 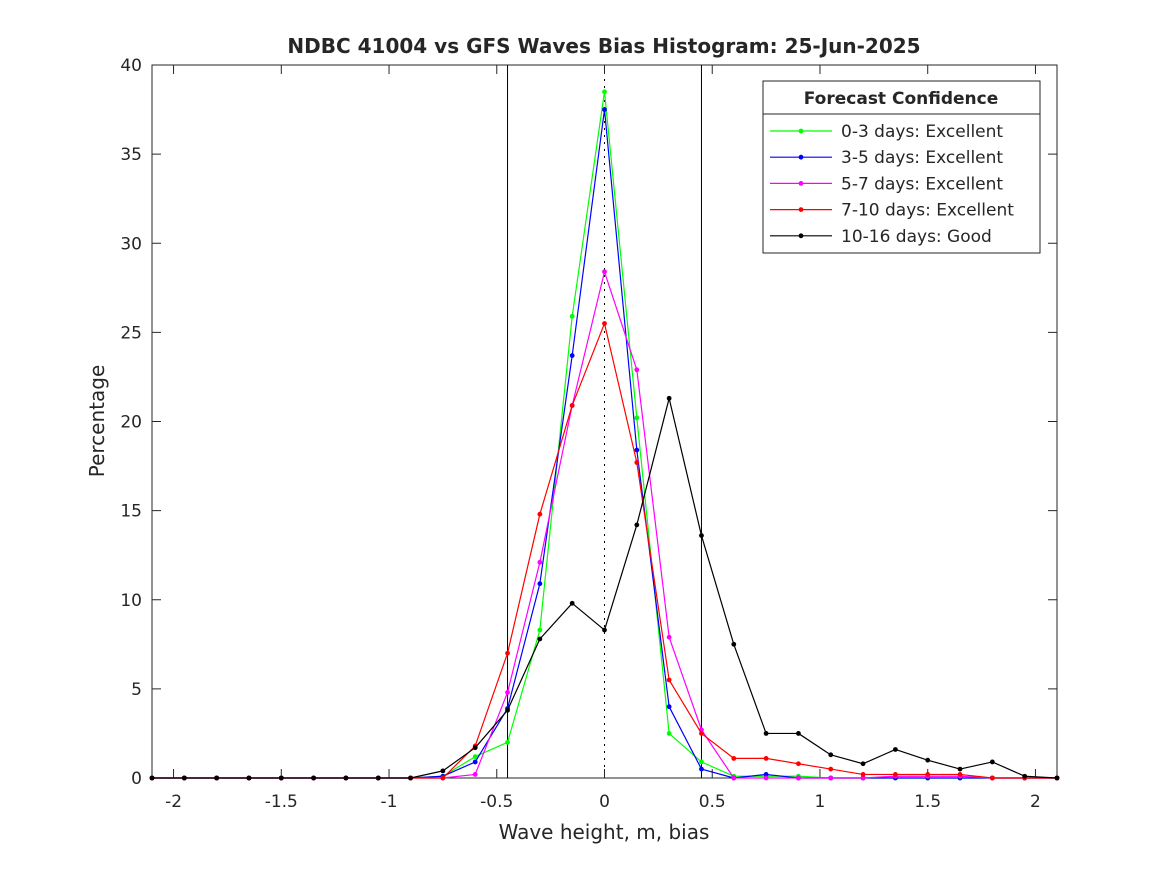 What do you see at coordinates (604, 421) in the screenshot?
I see `reference-lines` at bounding box center [604, 421].